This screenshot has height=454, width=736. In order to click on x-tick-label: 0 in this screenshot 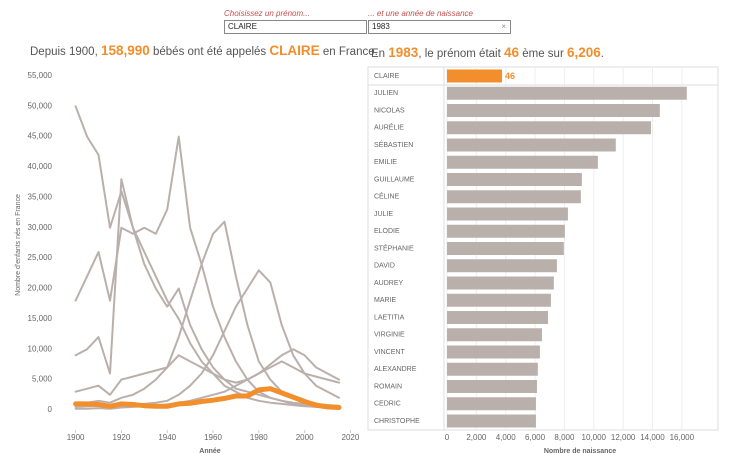, I will do `click(447, 437)`.